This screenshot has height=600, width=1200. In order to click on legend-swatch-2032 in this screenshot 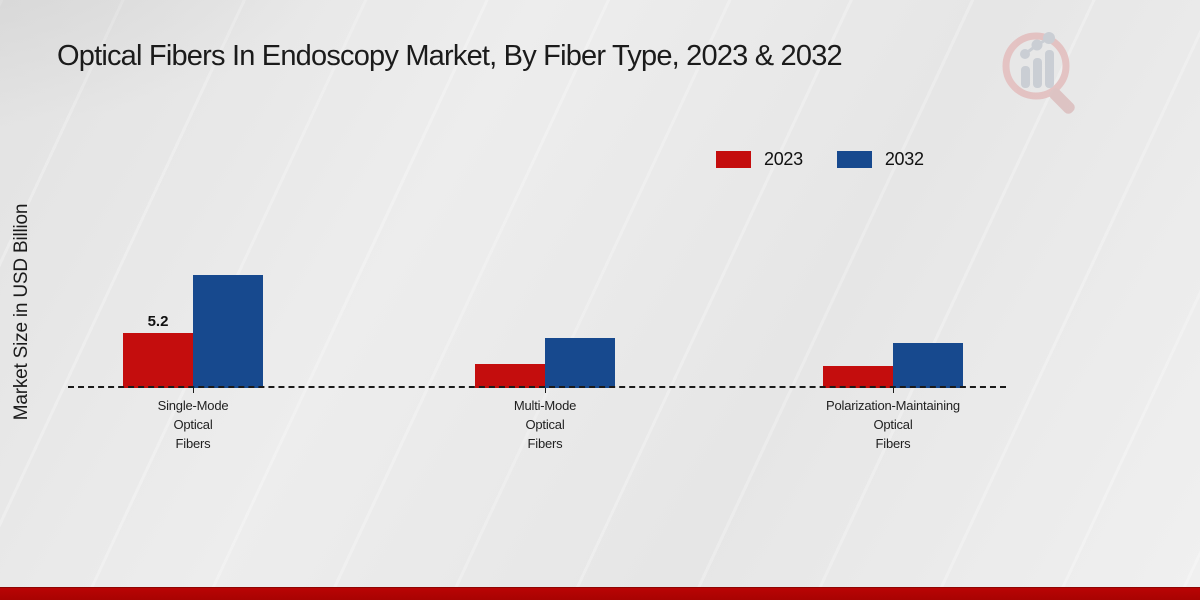, I will do `click(854, 159)`.